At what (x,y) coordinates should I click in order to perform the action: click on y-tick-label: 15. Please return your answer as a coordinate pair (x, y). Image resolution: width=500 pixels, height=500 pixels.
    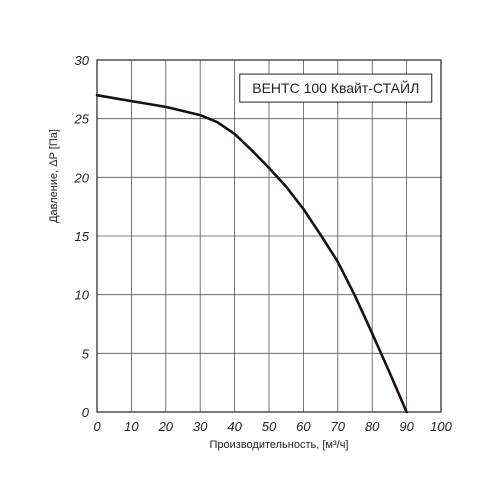
    Looking at the image, I should click on (82, 236).